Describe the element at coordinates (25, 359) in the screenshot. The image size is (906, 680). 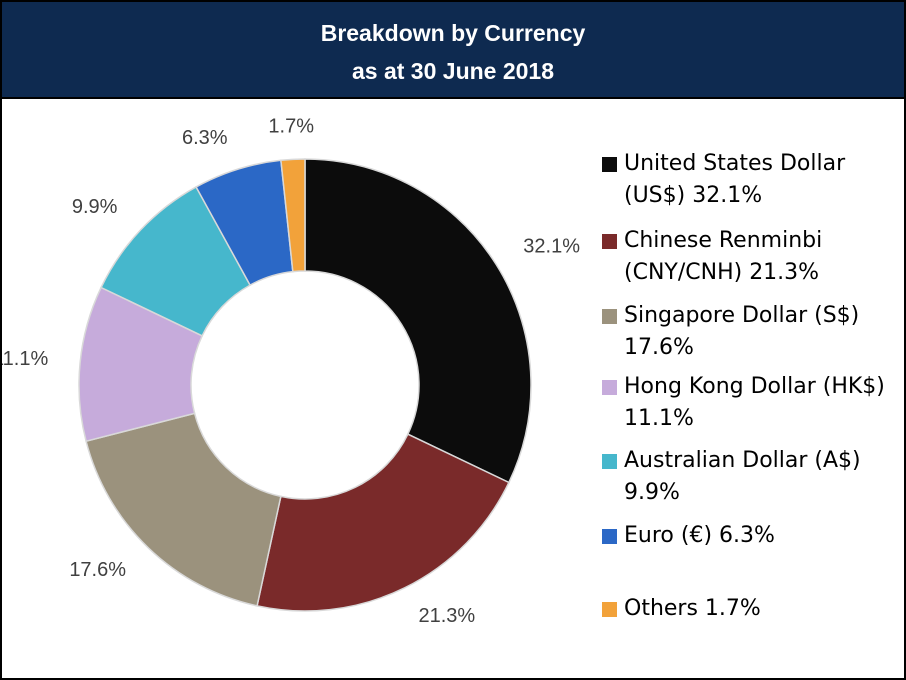
I see `data-label: 11.1%` at that location.